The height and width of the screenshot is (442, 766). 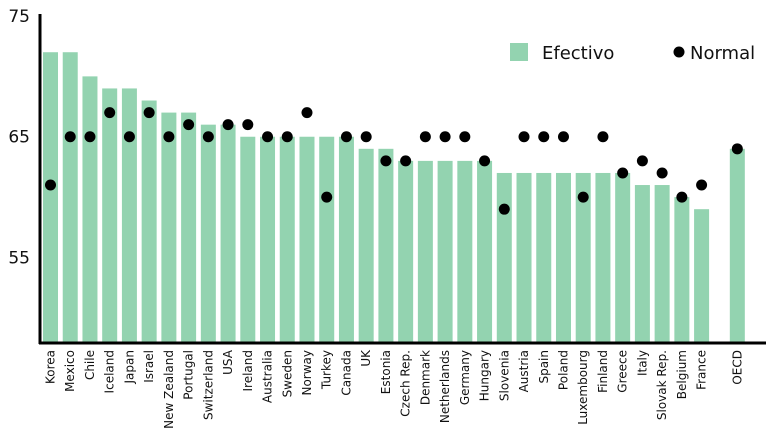 What do you see at coordinates (228, 233) in the screenshot?
I see `bar-usa` at bounding box center [228, 233].